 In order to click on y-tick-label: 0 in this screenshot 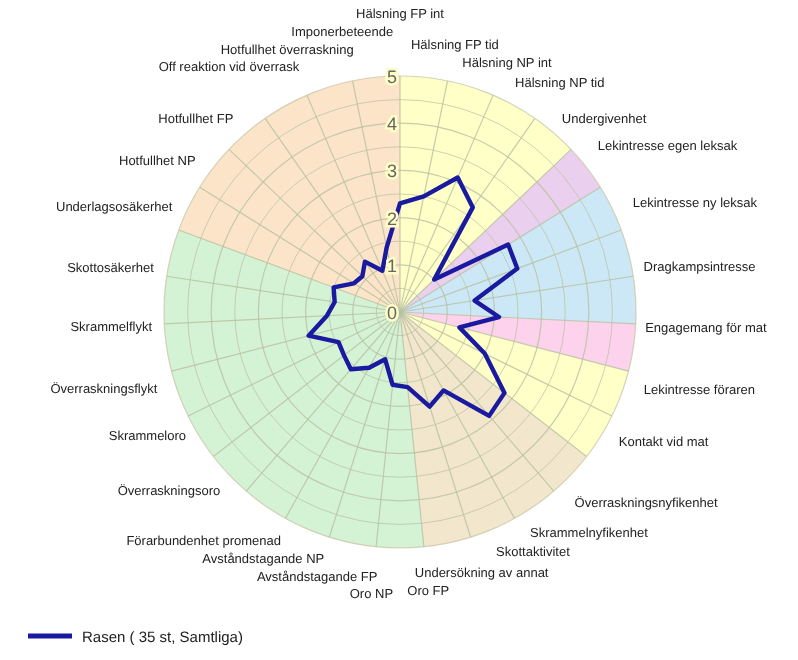, I will do `click(392, 313)`.